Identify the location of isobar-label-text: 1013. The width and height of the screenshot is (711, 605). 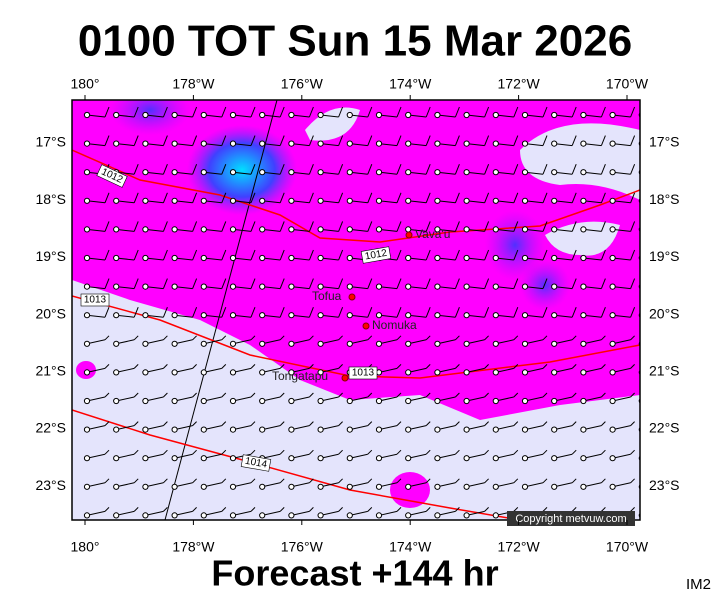
(95, 300).